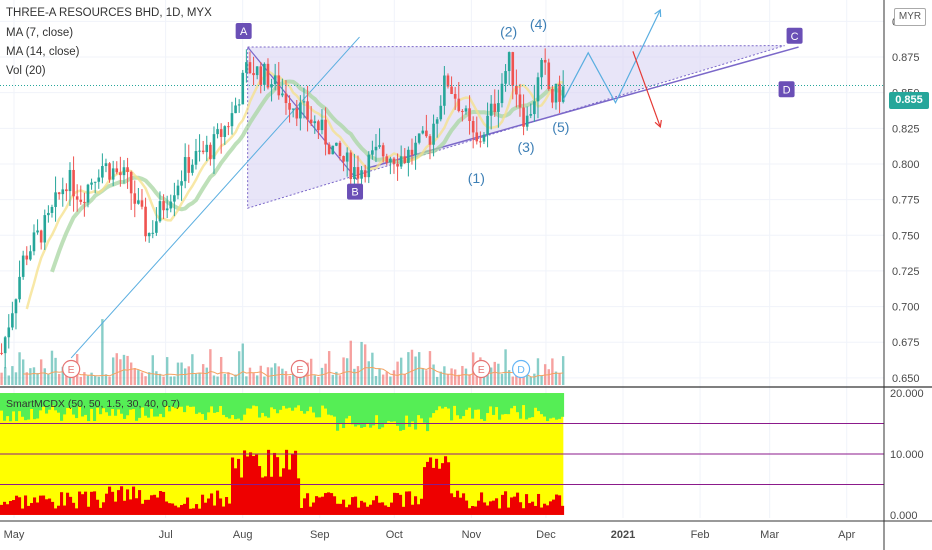  What do you see at coordinates (243, 535) in the screenshot?
I see `time-tick-label: Aug` at bounding box center [243, 535].